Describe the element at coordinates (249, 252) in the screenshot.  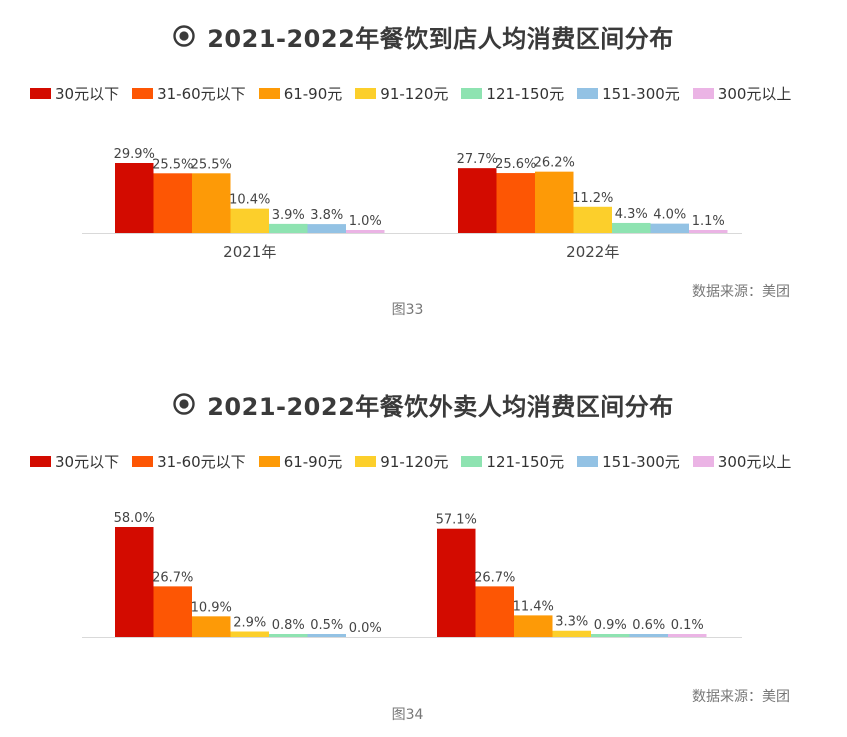
I see `category-label: 2021年` at that location.